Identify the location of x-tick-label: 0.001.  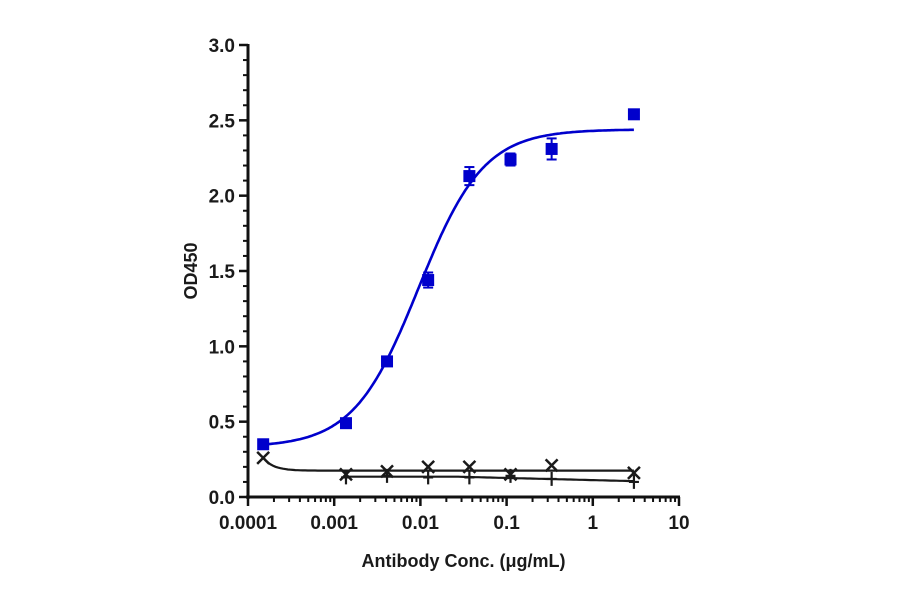
(334, 523).